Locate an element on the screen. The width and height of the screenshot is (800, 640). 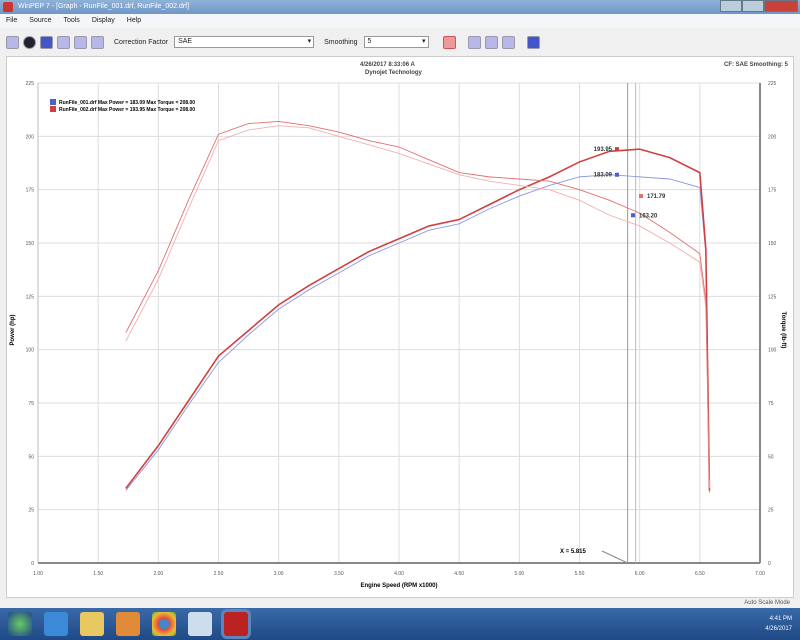
notepad-icon is located at coordinates (200, 624).